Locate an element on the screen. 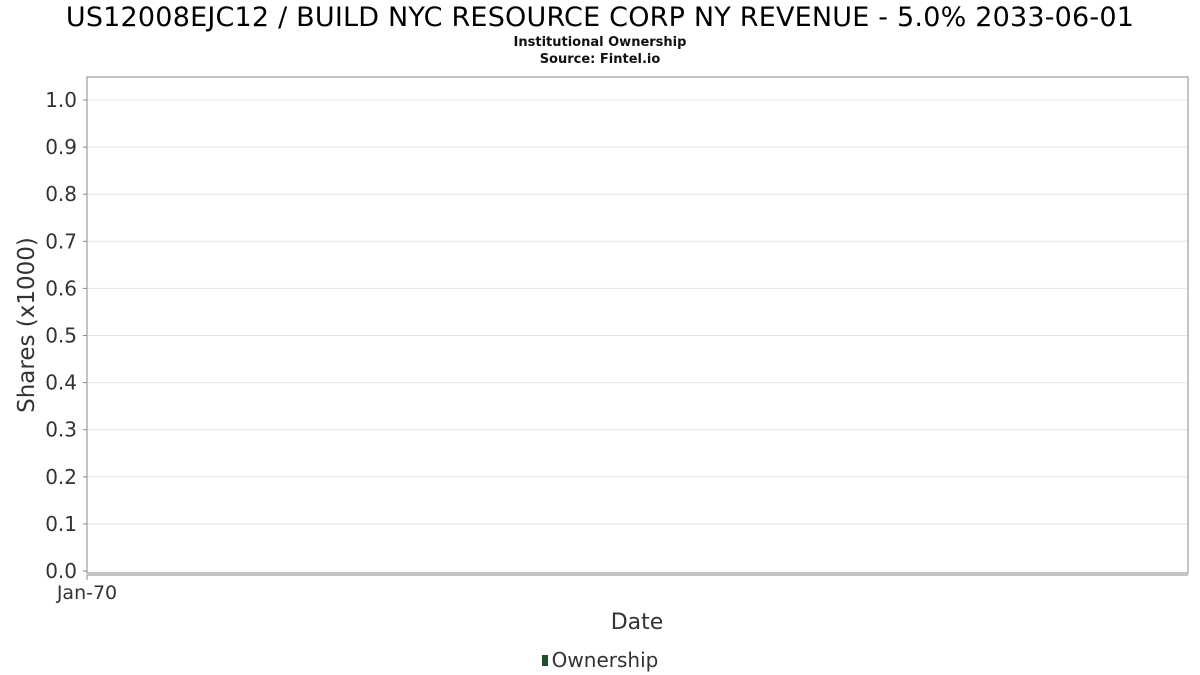 The height and width of the screenshot is (675, 1200). chart-source: Source: Fintel.io is located at coordinates (600, 59).